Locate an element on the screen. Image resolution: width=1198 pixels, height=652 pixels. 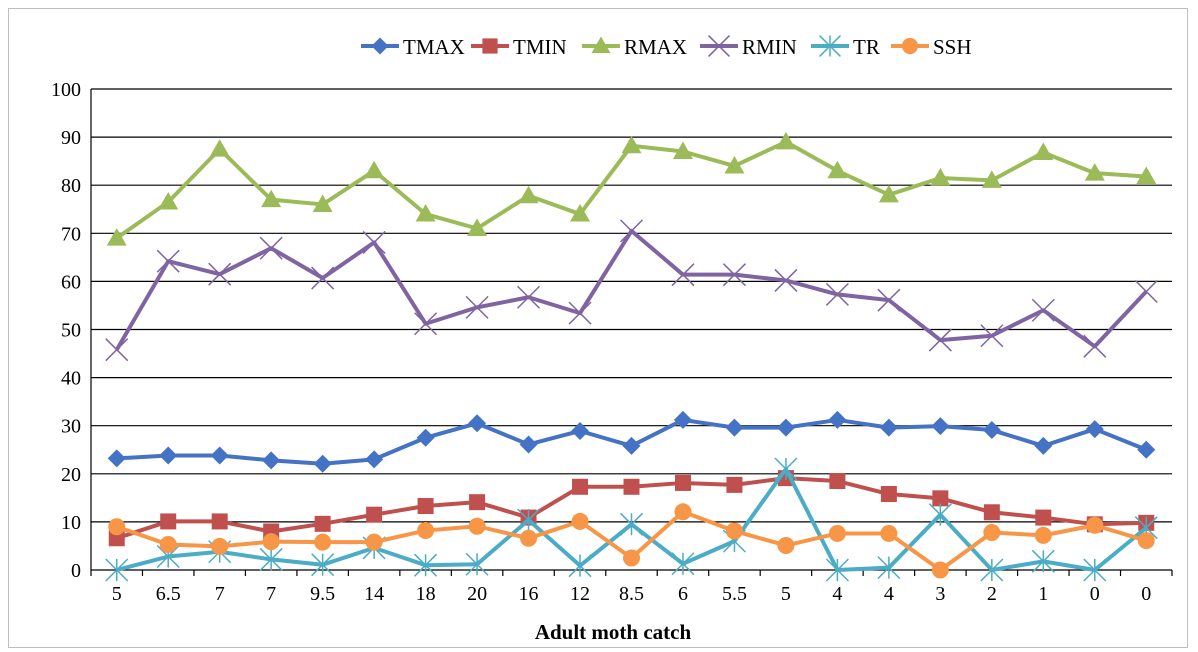
x-tick-label: 8.5 is located at coordinates (631, 594).